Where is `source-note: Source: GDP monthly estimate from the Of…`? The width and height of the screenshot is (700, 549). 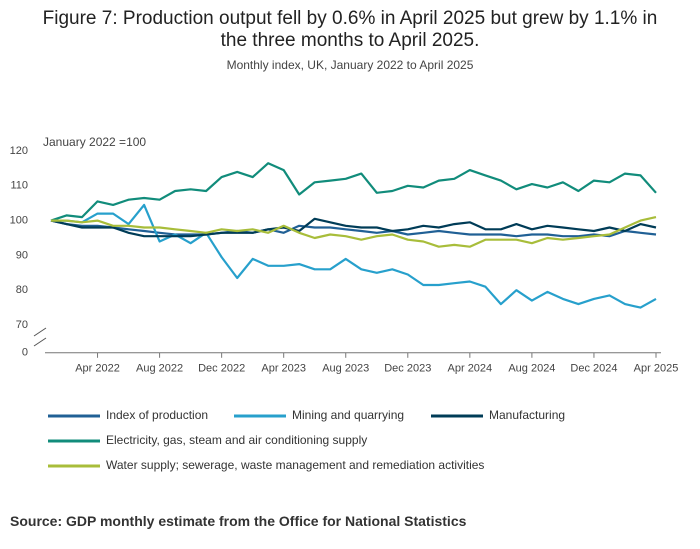 source-note: Source: GDP monthly estimate from the Of… is located at coordinates (238, 521).